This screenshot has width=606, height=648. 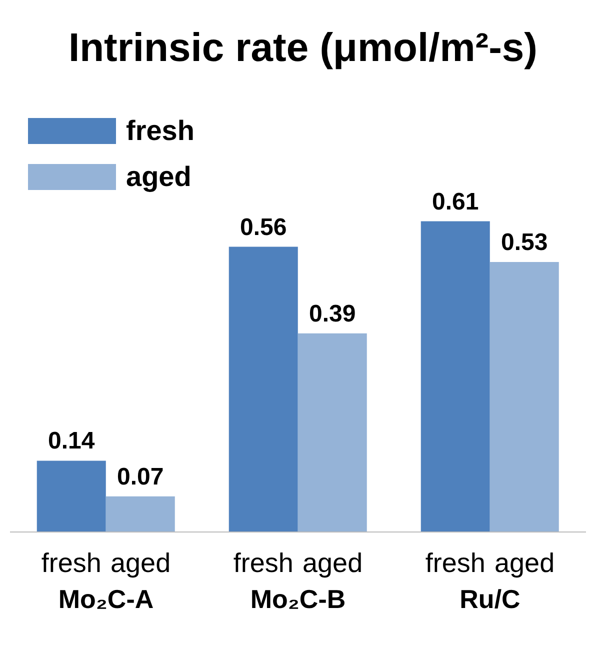 What do you see at coordinates (298, 599) in the screenshot?
I see `x-tick-label: Mo₂C-B` at bounding box center [298, 599].